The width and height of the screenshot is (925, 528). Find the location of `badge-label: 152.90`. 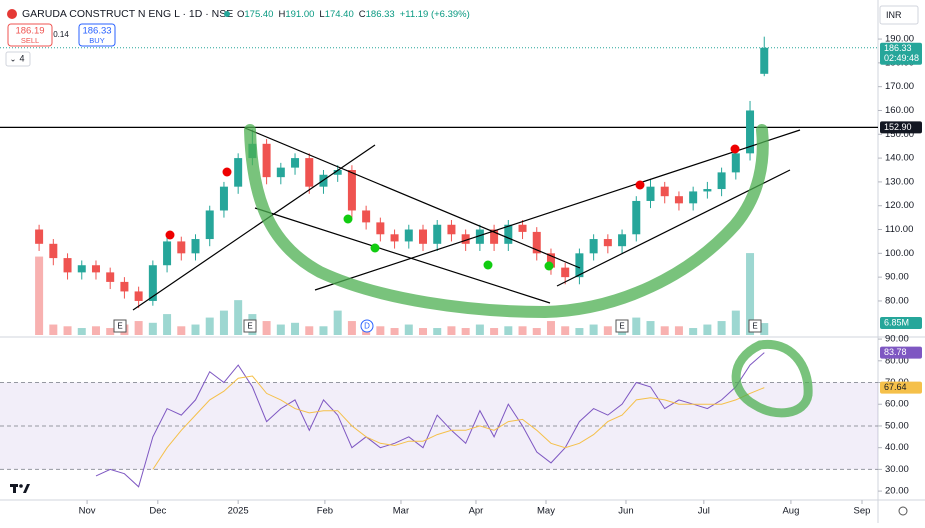

badge-label: 152.90 is located at coordinates (898, 127).